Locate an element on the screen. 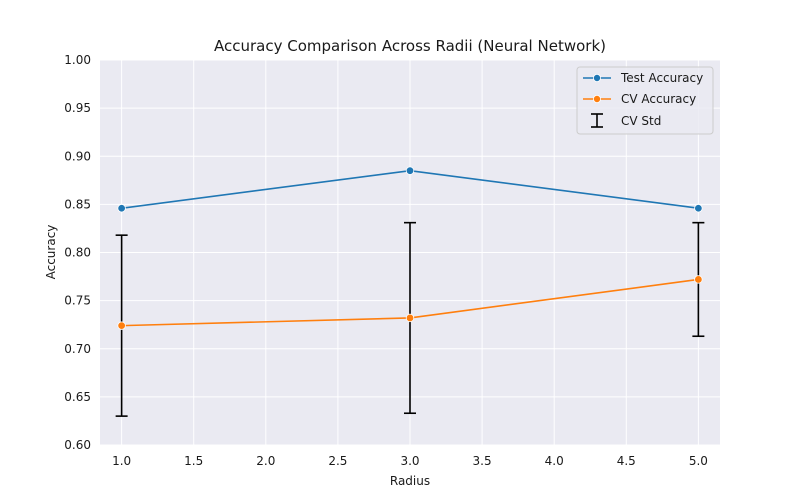  x-tick-label: 3.0 is located at coordinates (409, 461).